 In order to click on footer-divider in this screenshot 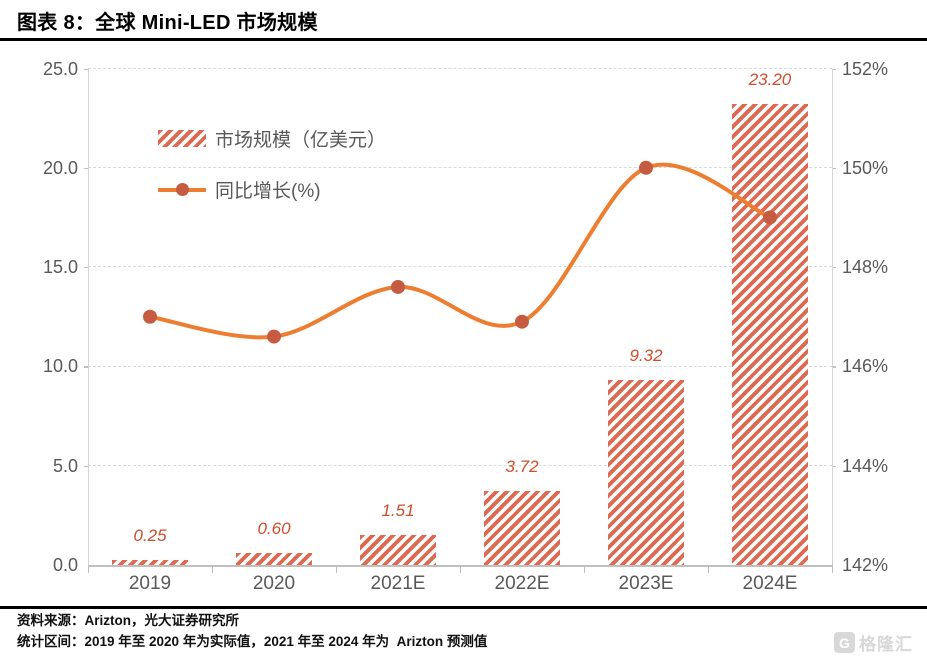, I will do `click(463, 607)`.